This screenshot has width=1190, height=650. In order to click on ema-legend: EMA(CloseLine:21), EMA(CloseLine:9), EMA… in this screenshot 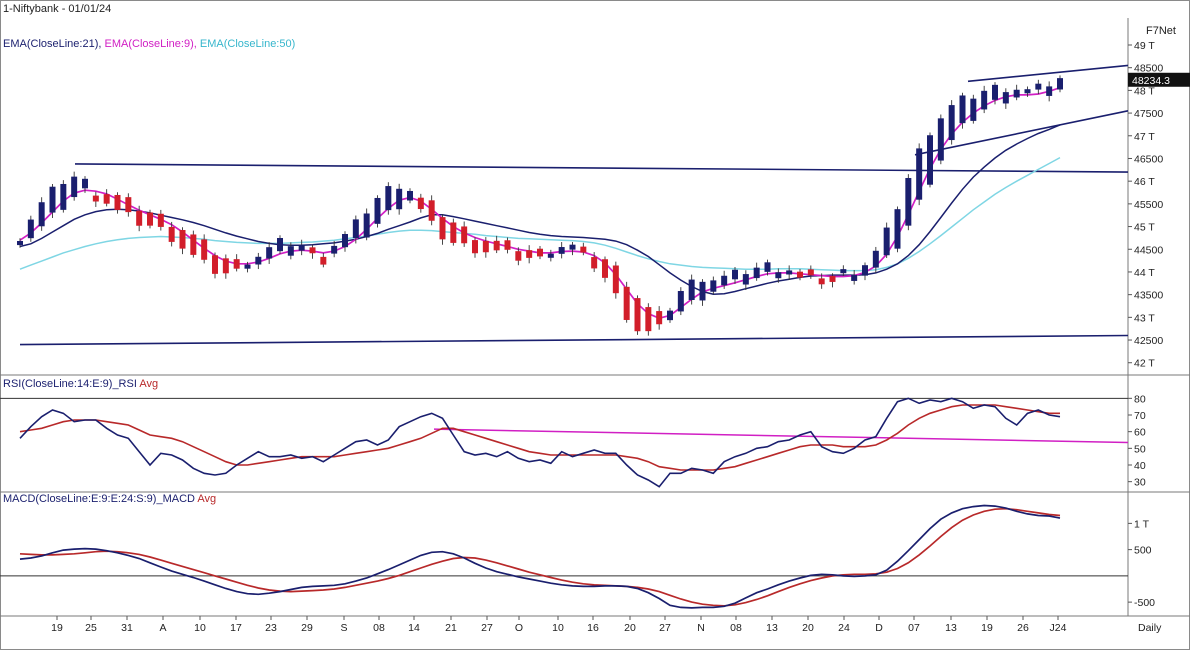, I will do `click(149, 44)`.